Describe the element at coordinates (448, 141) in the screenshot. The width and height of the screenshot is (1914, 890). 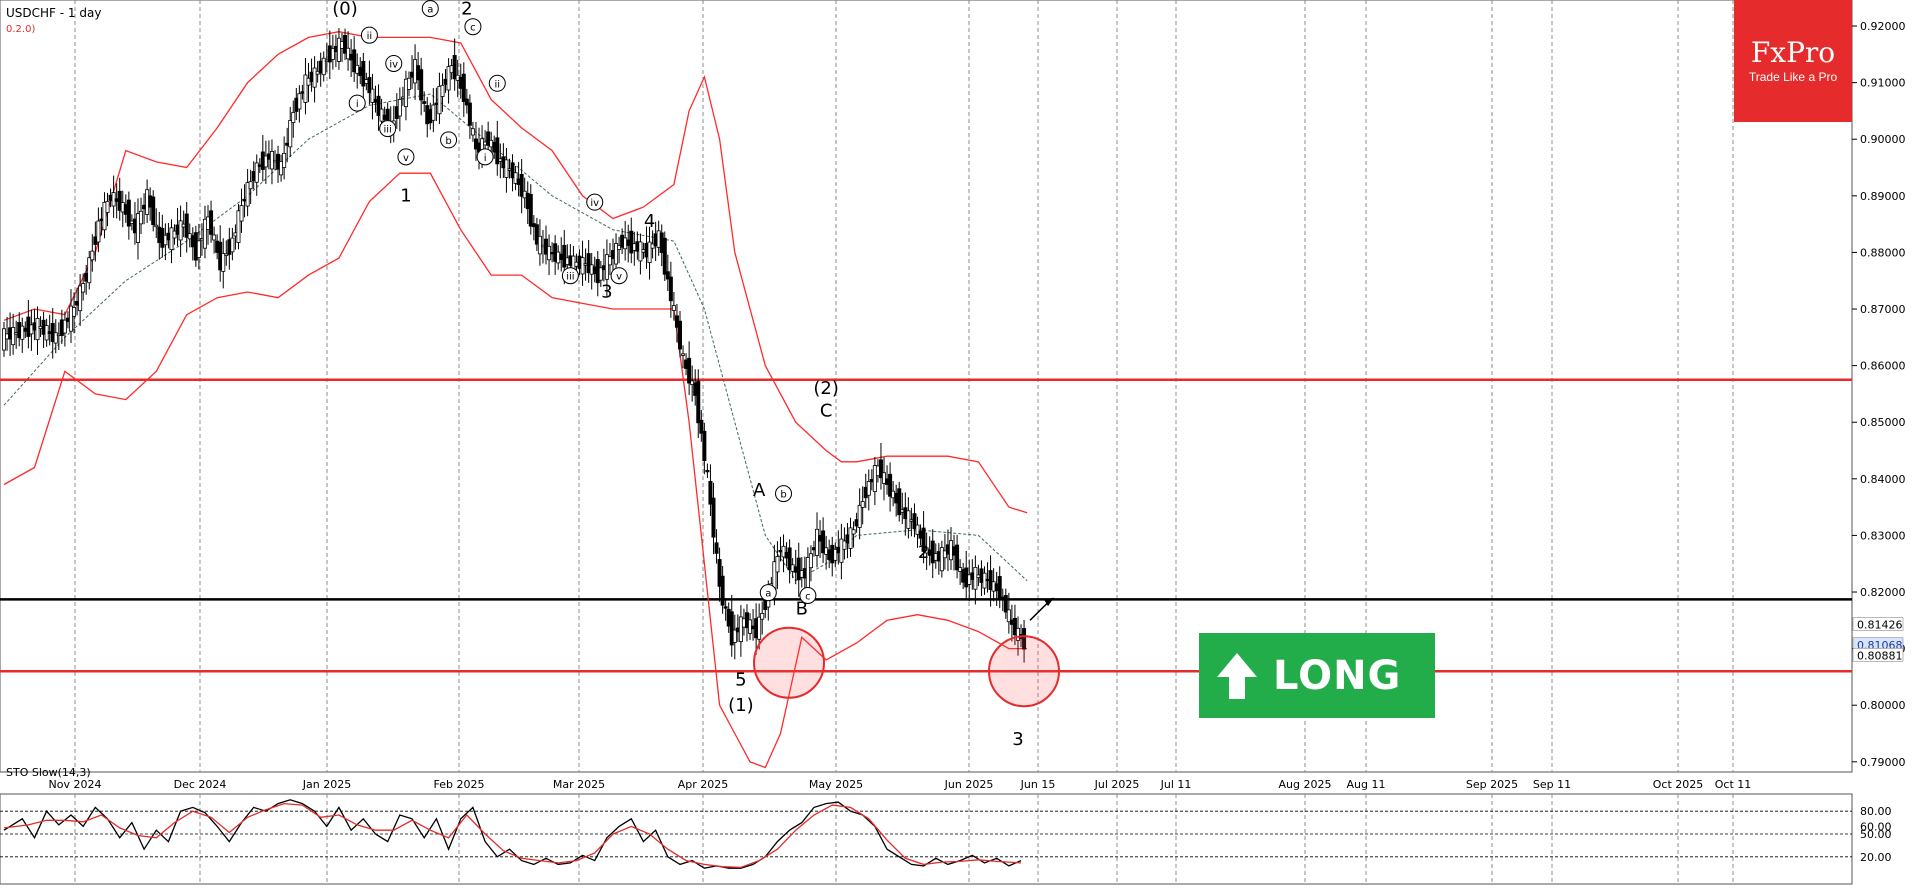
I see `minor-wave-label: b` at that location.